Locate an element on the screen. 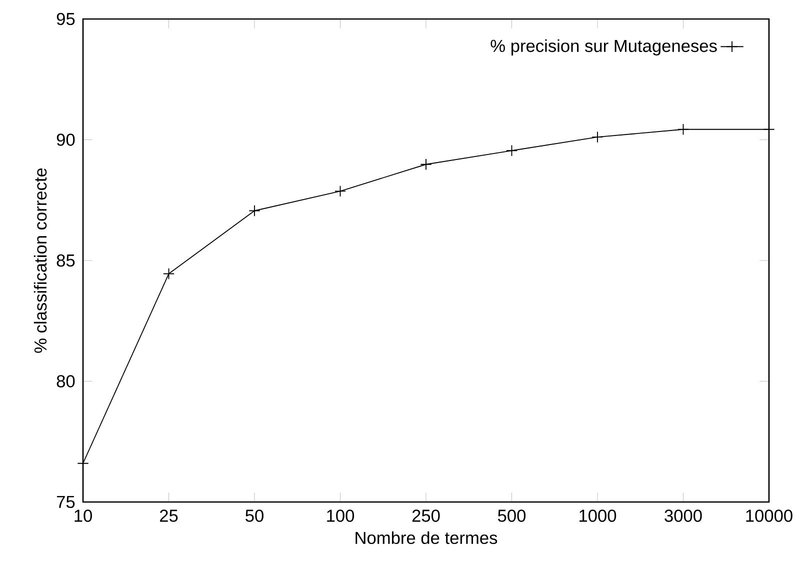 The width and height of the screenshot is (801, 570). x-tick-label: 10000 is located at coordinates (769, 516).